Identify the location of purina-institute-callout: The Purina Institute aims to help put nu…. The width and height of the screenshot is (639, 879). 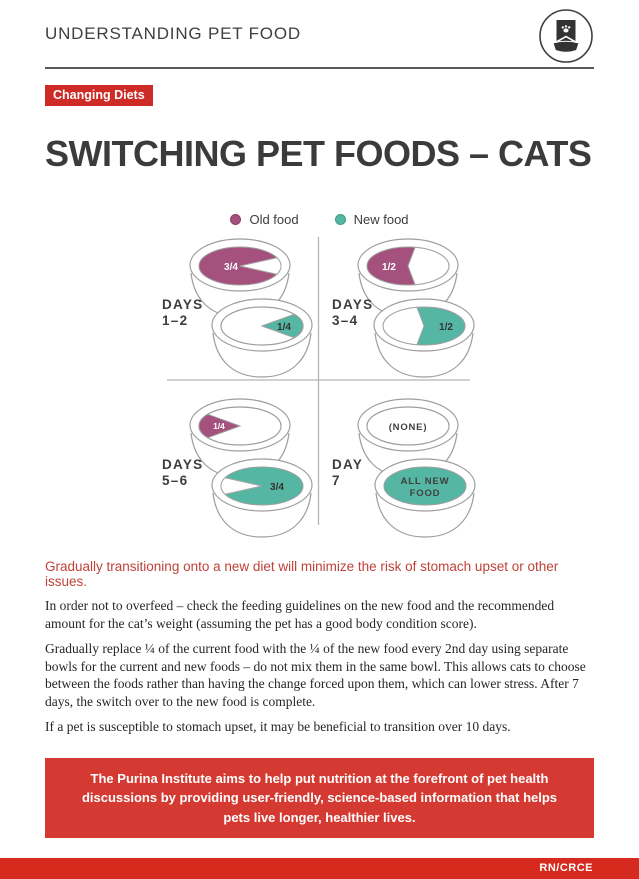
(319, 798).